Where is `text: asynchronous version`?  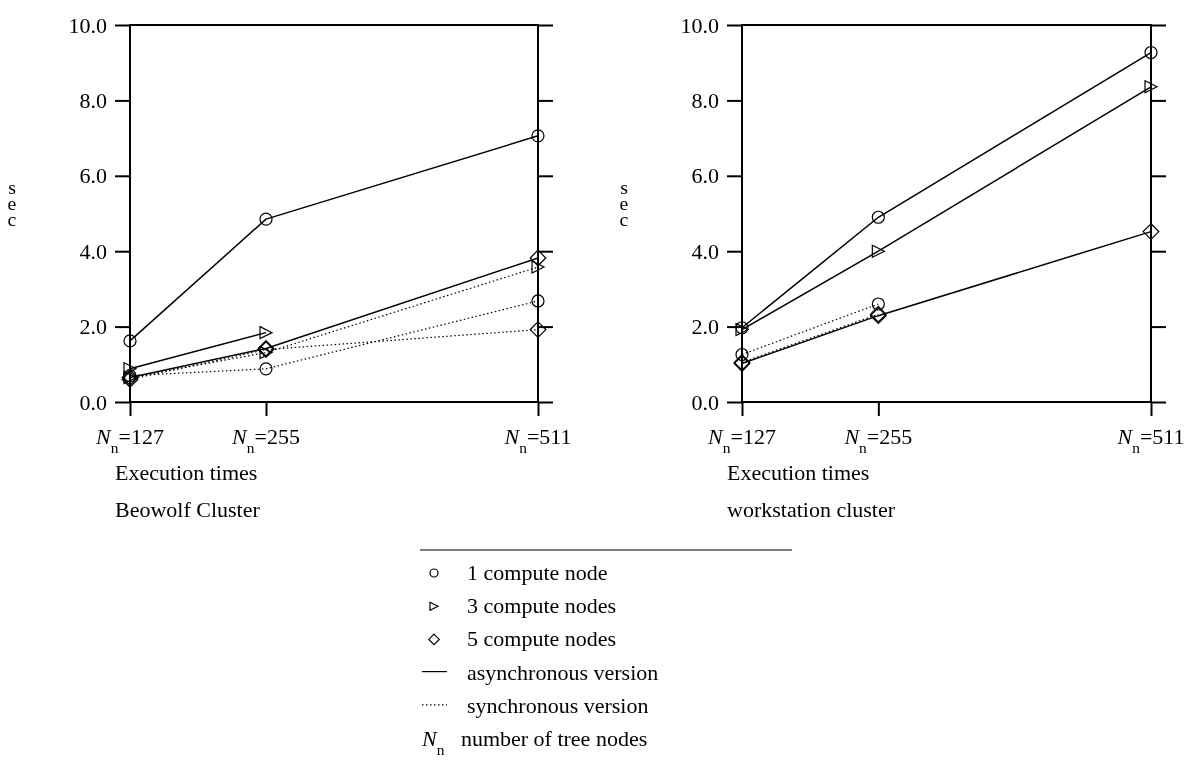 text: asynchronous version is located at coordinates (563, 672).